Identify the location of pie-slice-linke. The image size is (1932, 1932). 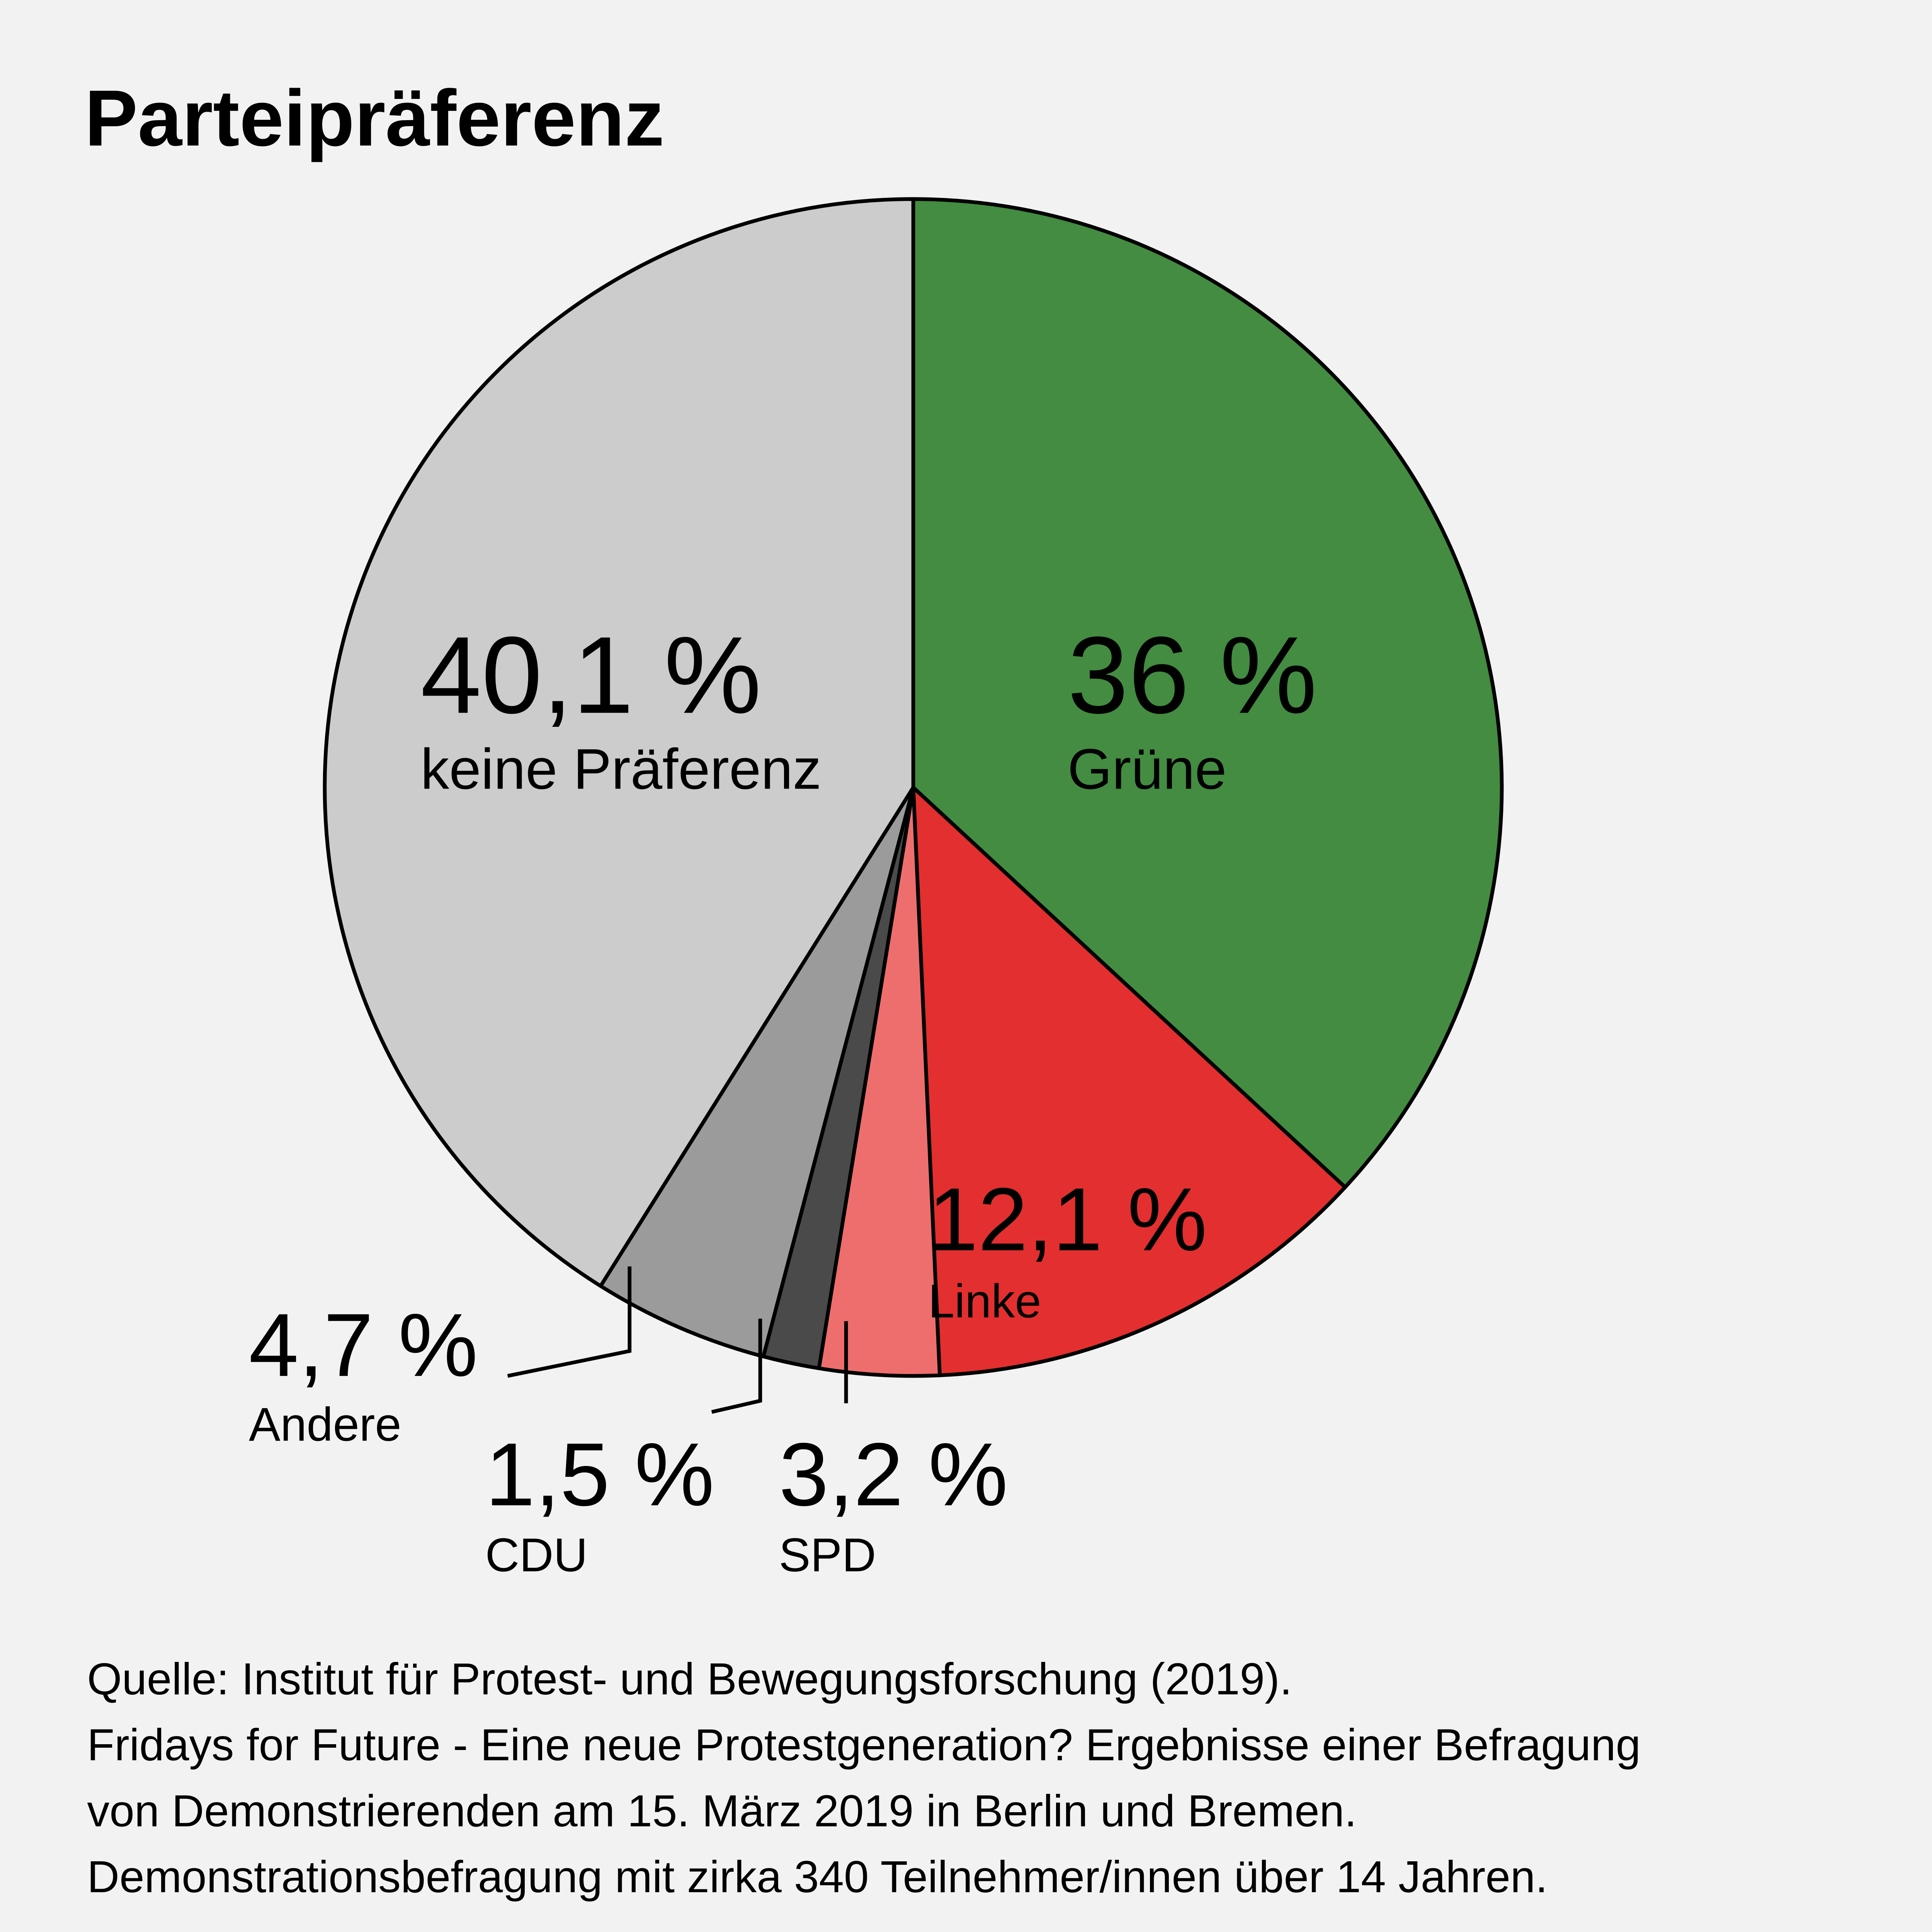
(1129, 1082).